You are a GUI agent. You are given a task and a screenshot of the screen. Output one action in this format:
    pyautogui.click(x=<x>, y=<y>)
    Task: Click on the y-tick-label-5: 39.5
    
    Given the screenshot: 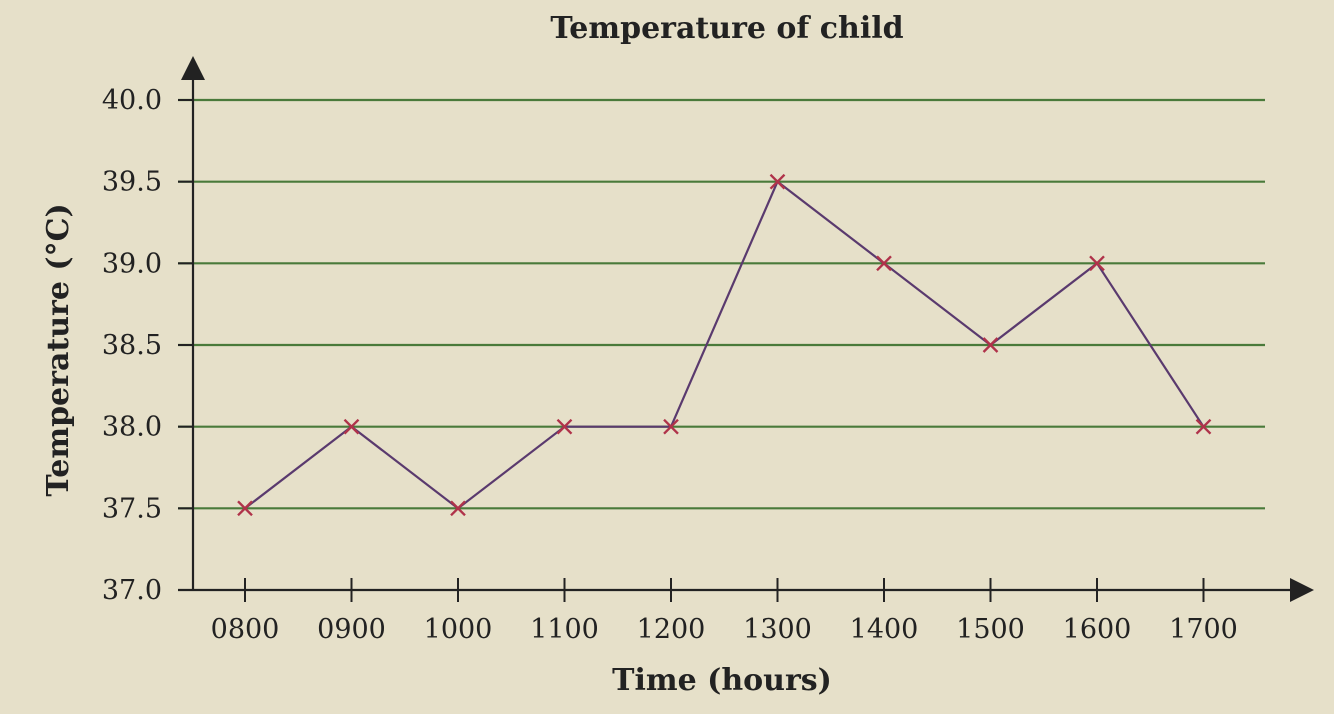 What is the action you would take?
    pyautogui.click(x=132, y=182)
    